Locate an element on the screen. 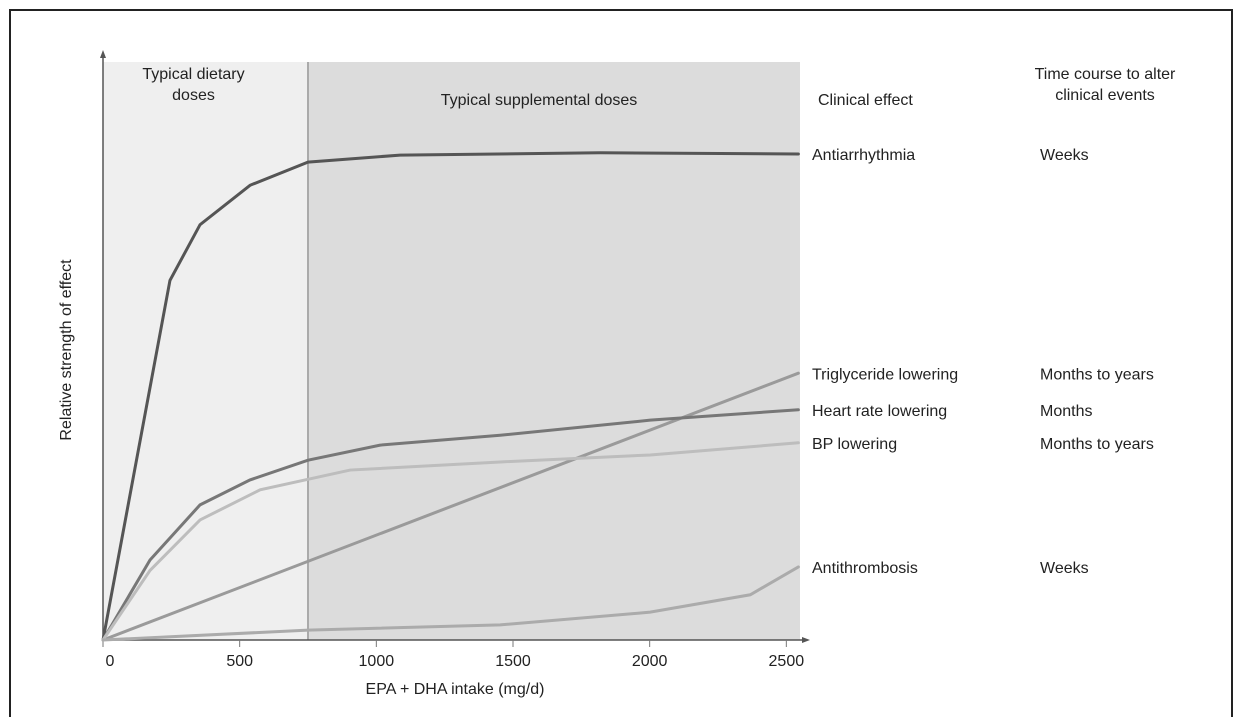  legend-label: Antithrombosis is located at coordinates (865, 568).